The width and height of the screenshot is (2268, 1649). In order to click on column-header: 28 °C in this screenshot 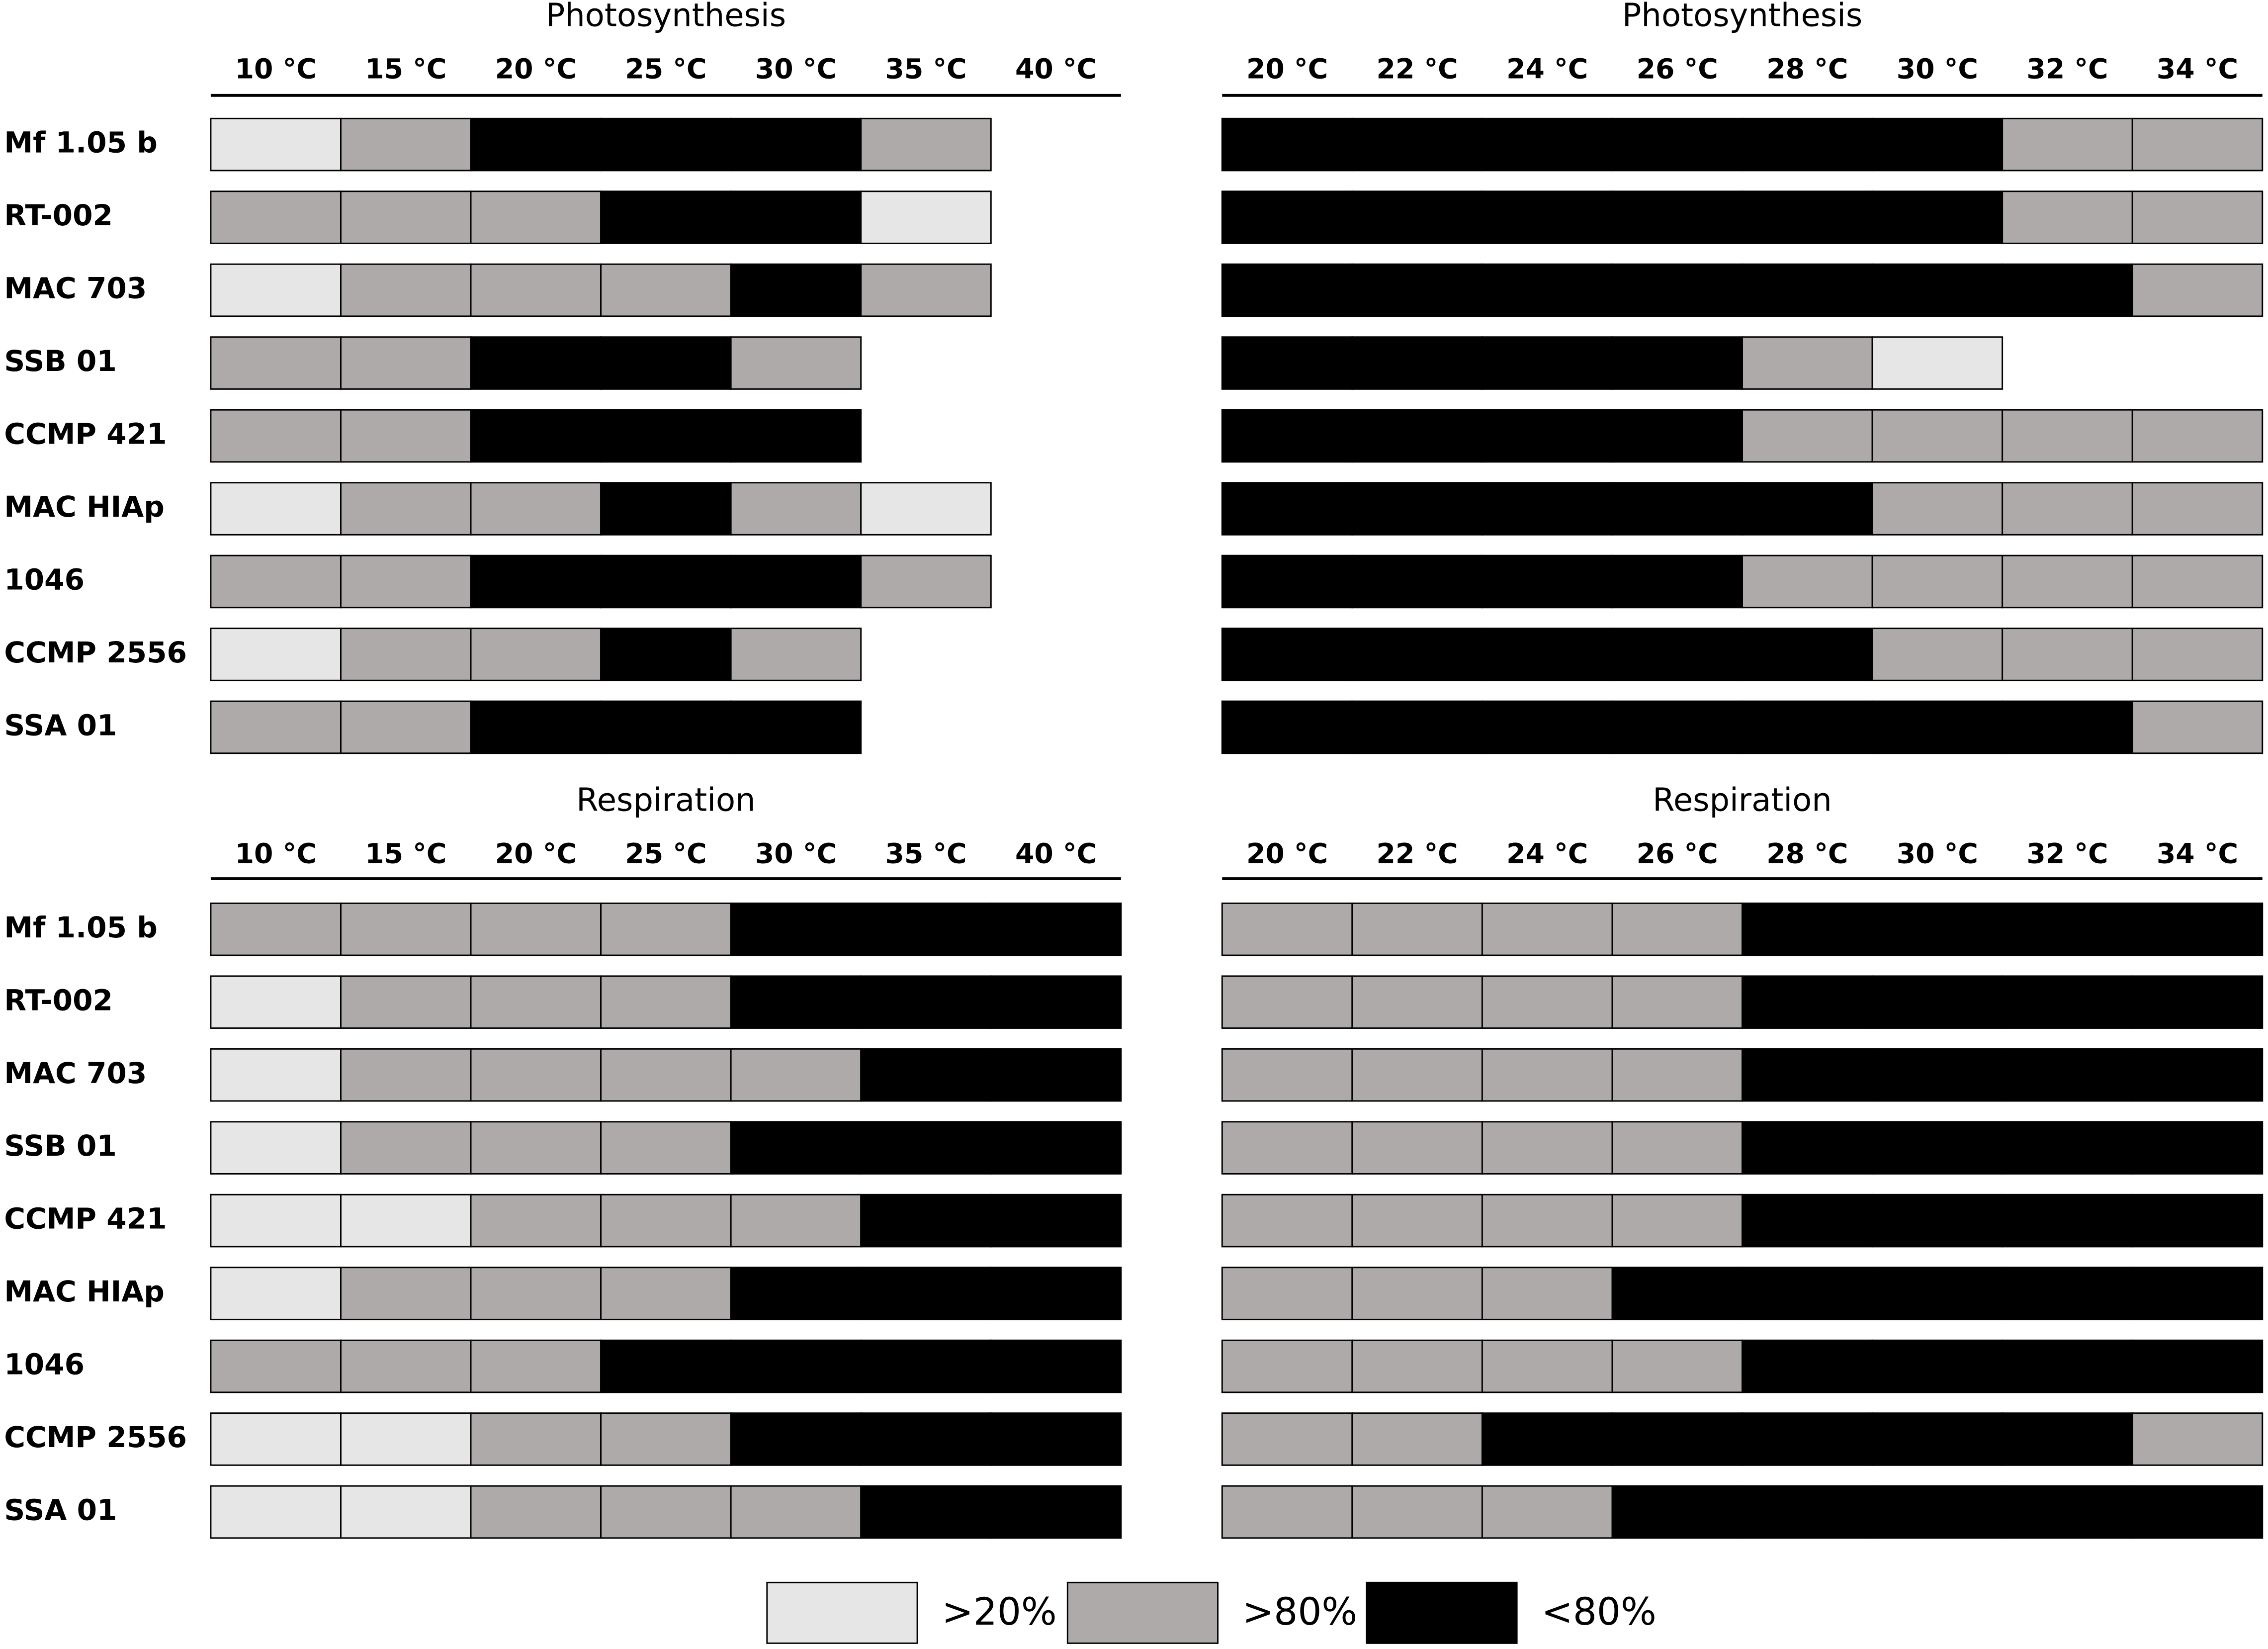, I will do `click(1807, 854)`.